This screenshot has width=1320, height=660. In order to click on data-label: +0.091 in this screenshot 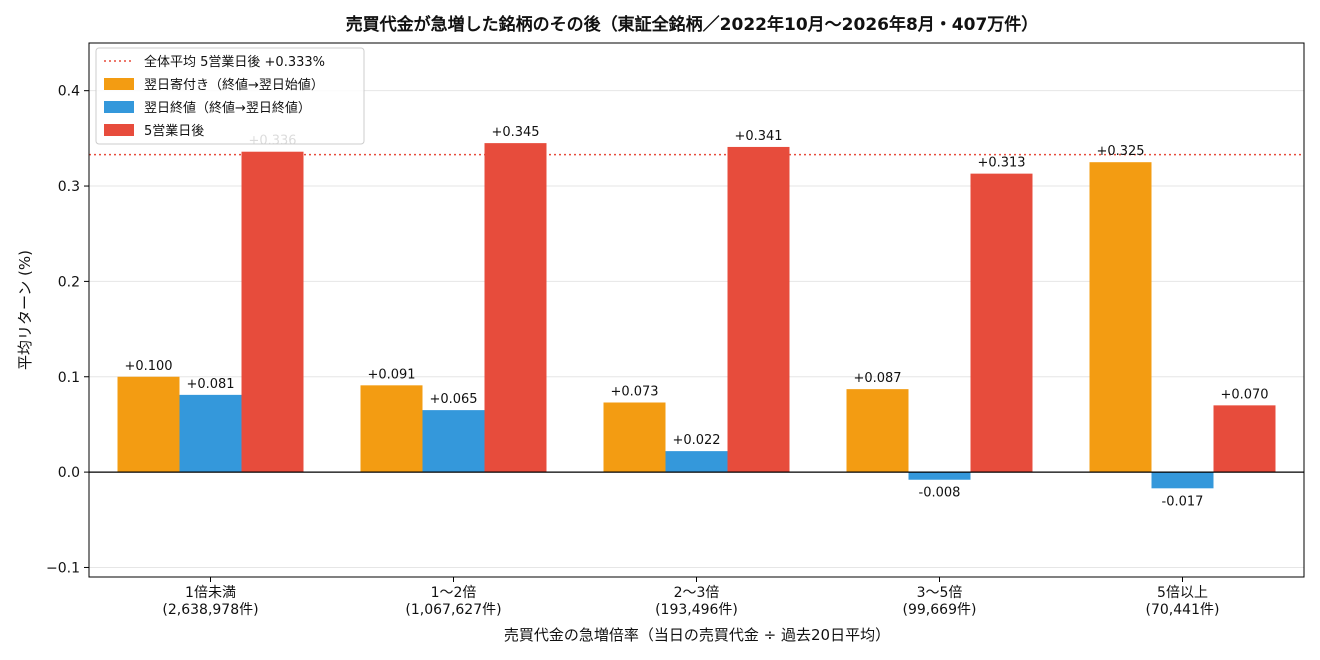, I will do `click(391, 374)`.